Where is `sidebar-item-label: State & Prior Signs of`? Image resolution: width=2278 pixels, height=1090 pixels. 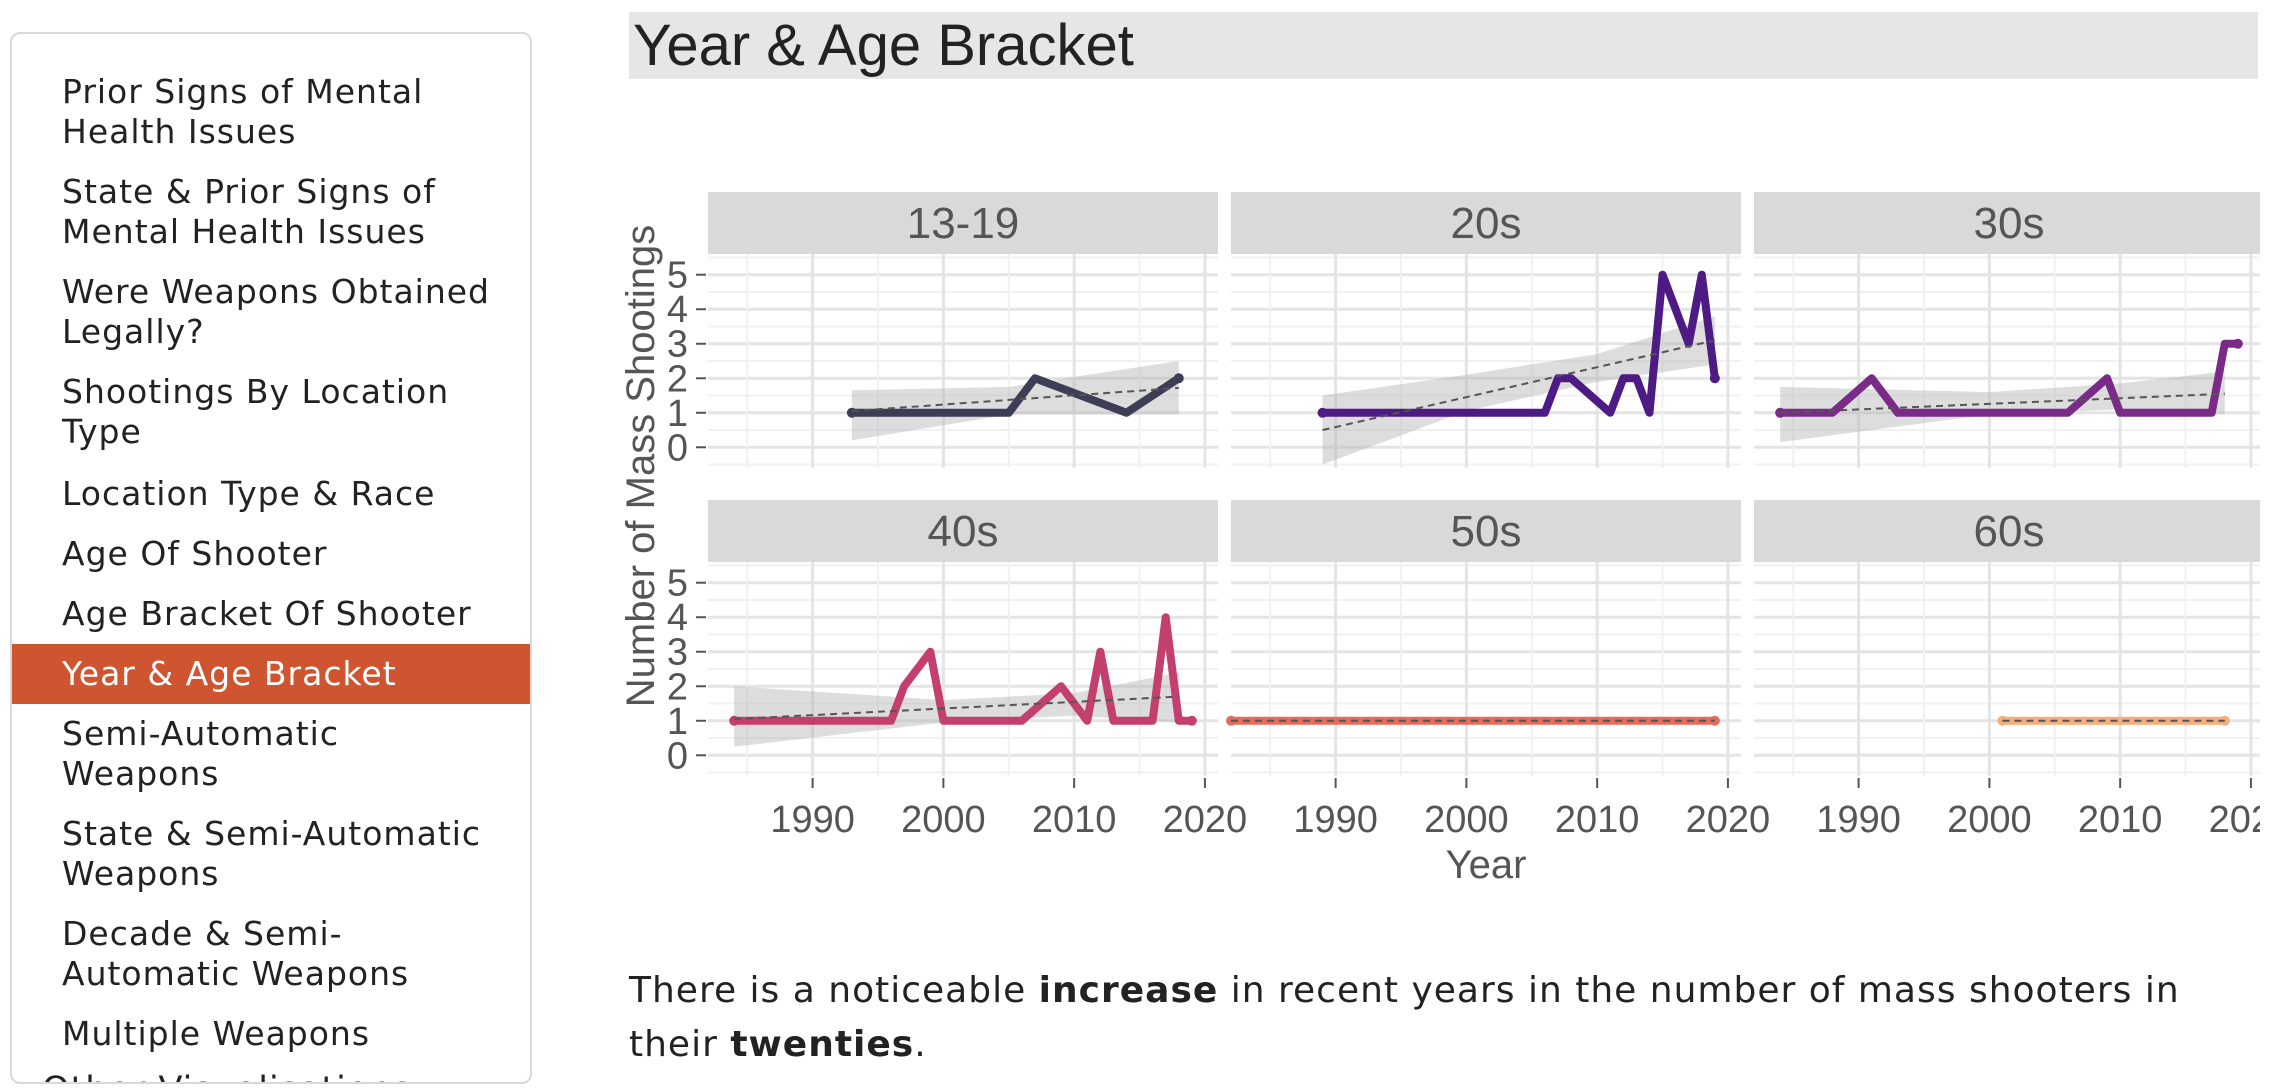 sidebar-item-label: State & Prior Signs of is located at coordinates (249, 191).